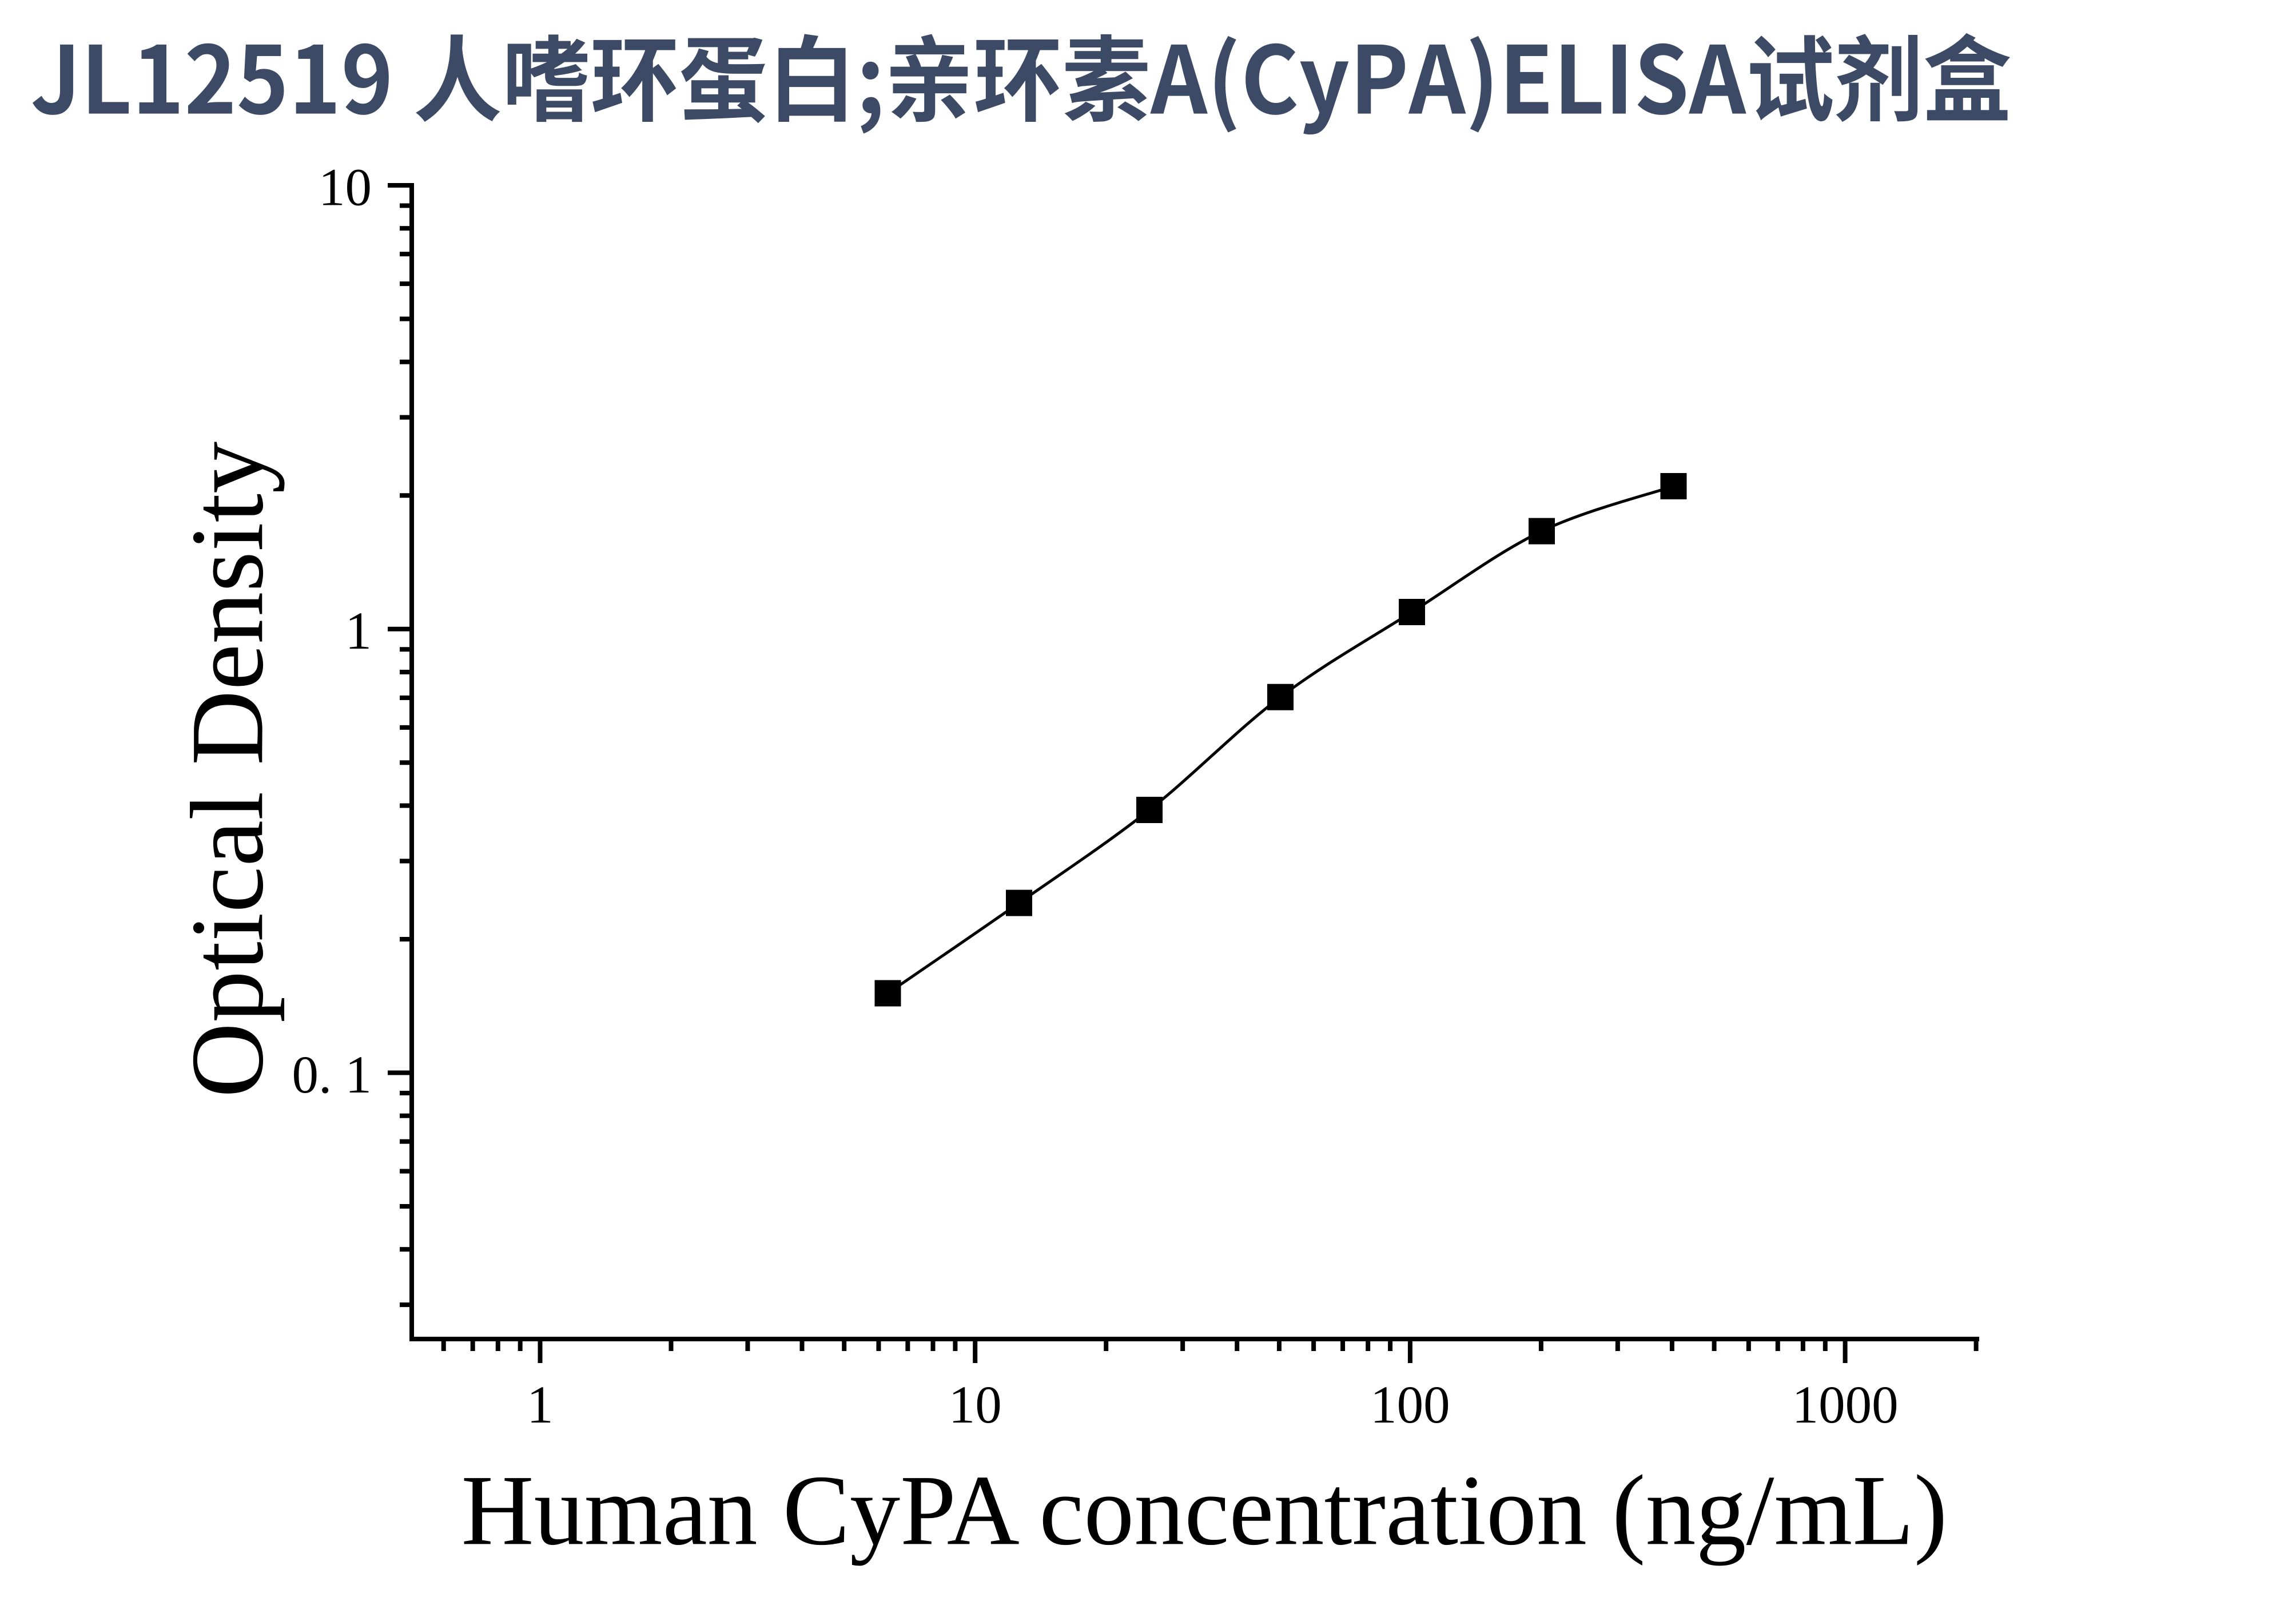 This screenshot has width=2296, height=1605. Describe the element at coordinates (227, 770) in the screenshot. I see `svg-text: Optical Density` at that location.